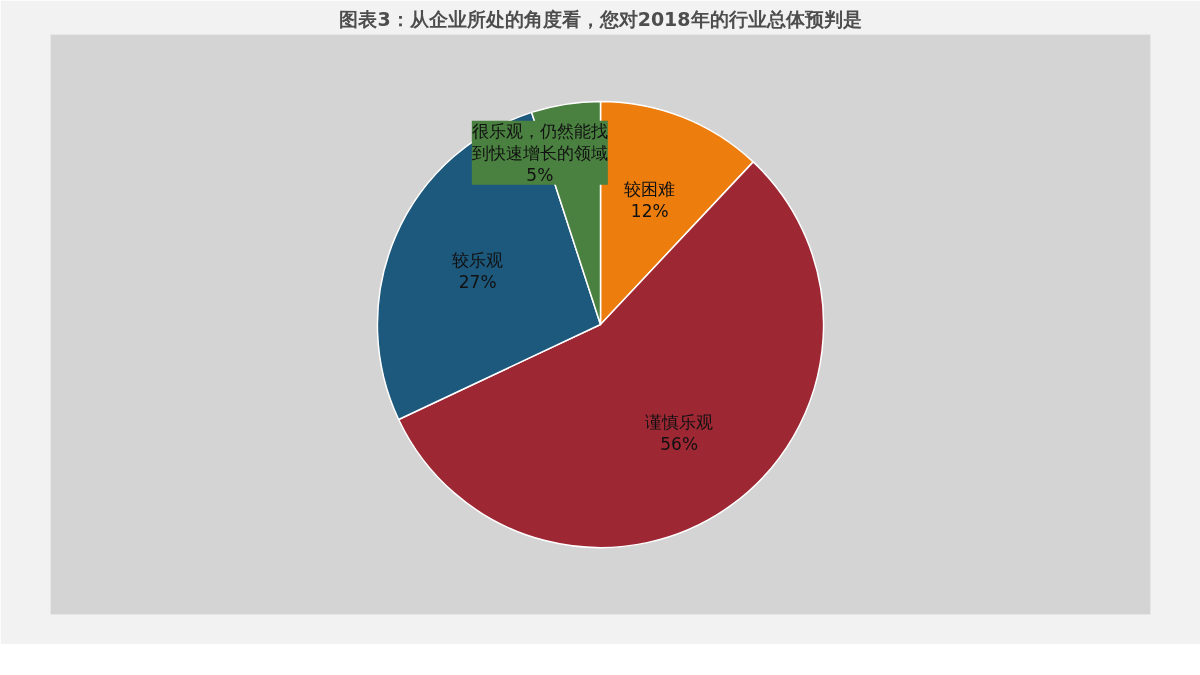  Describe the element at coordinates (679, 421) in the screenshot. I see `slice-label: 谨慎乐观` at that location.